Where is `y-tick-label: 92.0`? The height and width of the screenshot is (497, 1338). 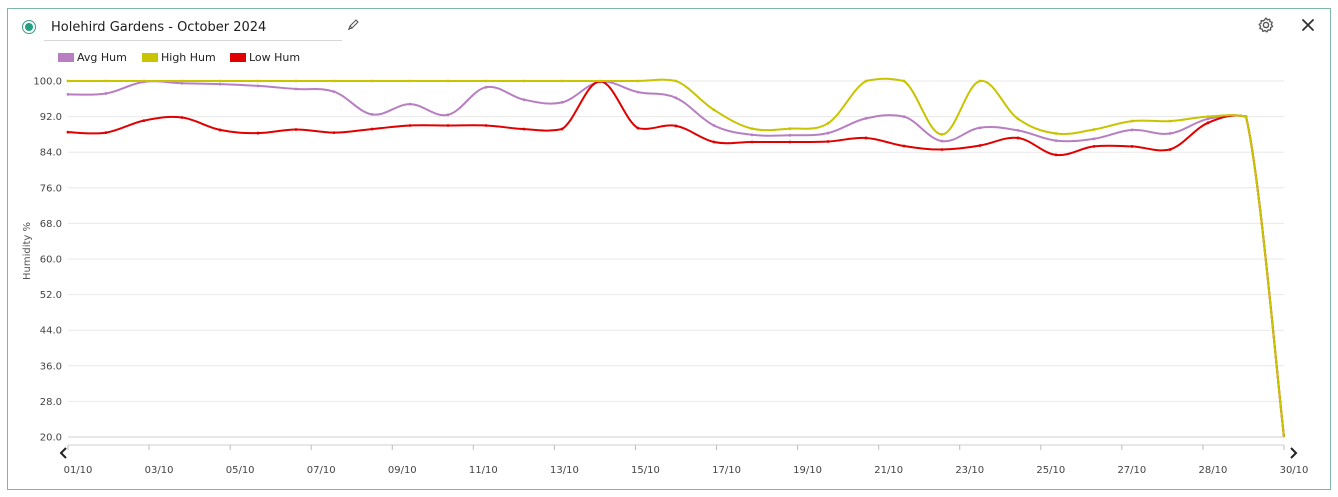
y-tick-label: 92.0 is located at coordinates (51, 117).